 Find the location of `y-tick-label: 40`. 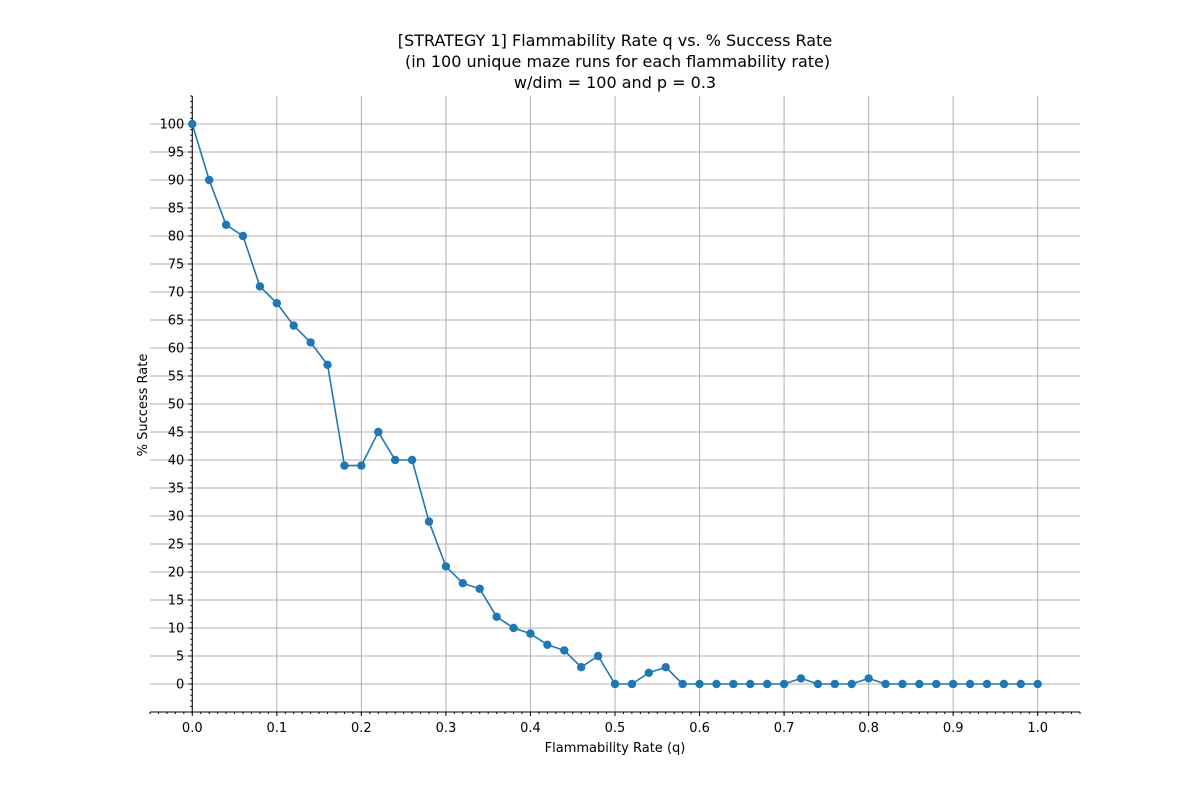

y-tick-label: 40 is located at coordinates (176, 461).